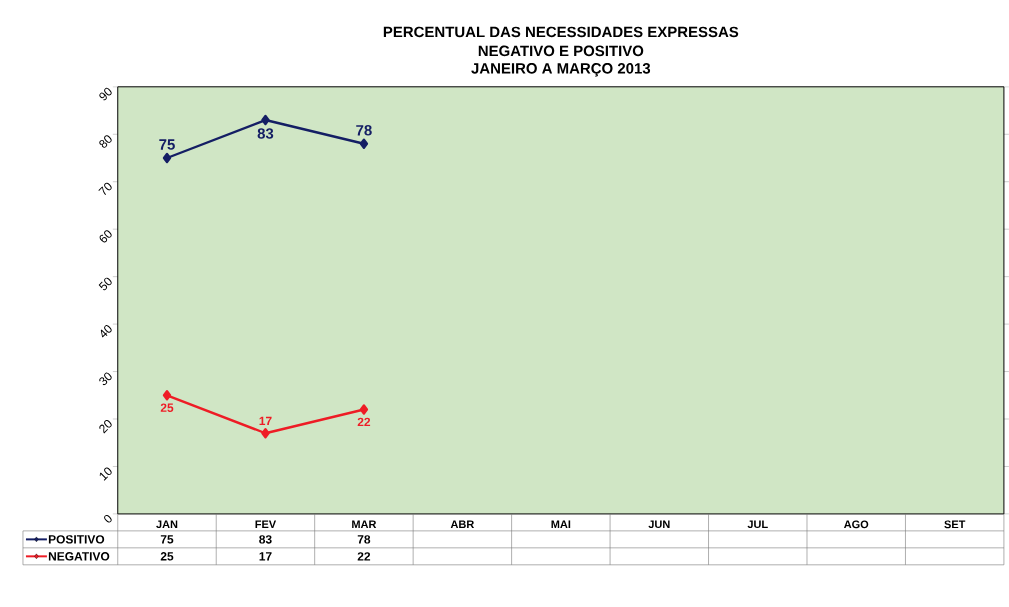 The image size is (1009, 607). I want to click on y-tick-label: 20, so click(105, 427).